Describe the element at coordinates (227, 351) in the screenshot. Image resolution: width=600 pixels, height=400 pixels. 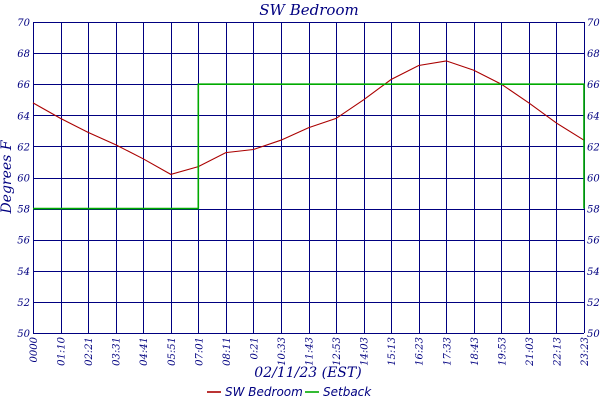
I see `x-tick-label: 08:11` at that location.